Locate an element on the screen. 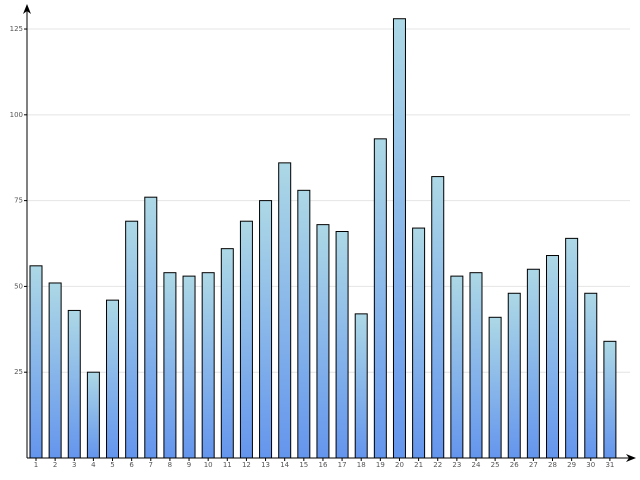 The width and height of the screenshot is (640, 480). x-tick-label: 15 is located at coordinates (303, 465).